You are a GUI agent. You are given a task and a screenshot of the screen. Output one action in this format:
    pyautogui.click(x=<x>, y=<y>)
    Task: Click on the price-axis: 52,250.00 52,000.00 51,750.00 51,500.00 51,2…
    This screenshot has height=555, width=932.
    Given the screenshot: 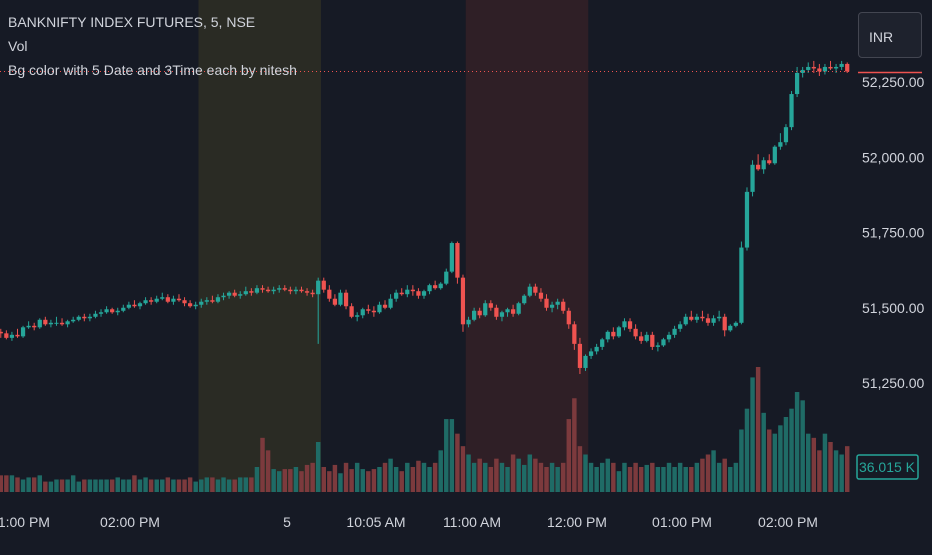 What is the action you would take?
    pyautogui.click(x=893, y=232)
    